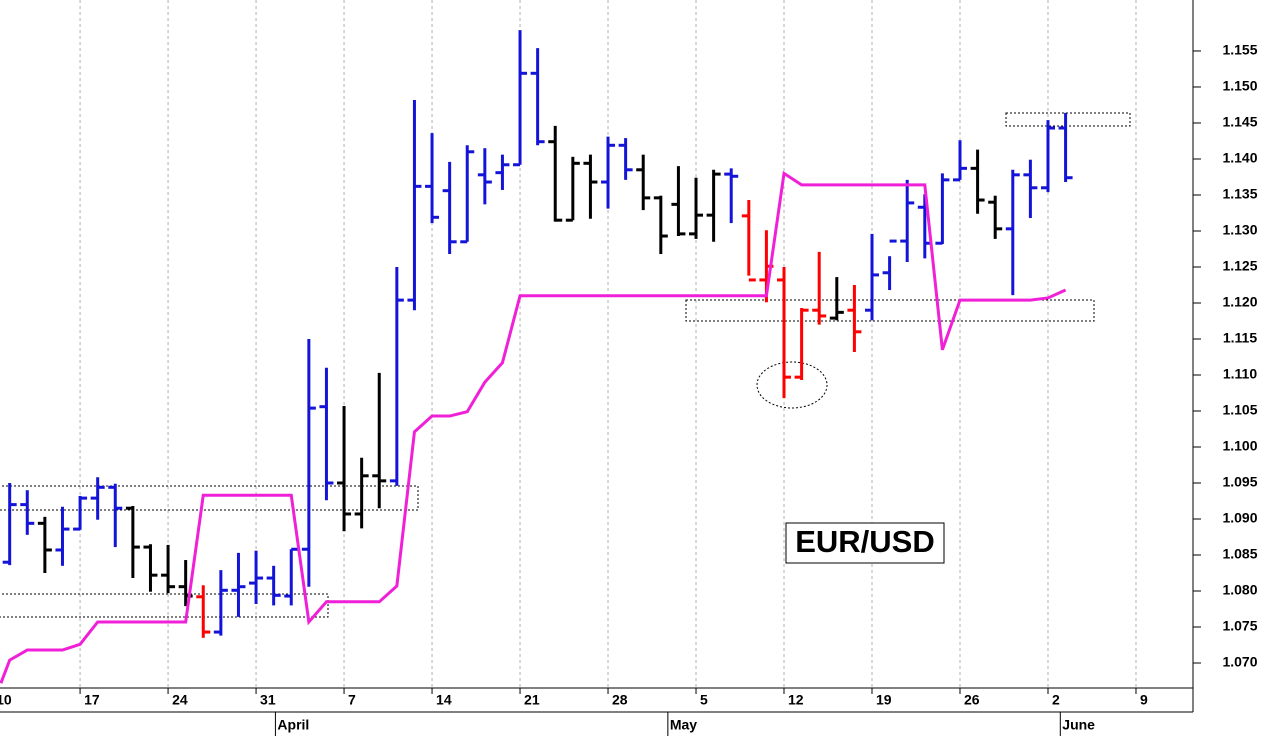 This screenshot has width=1265, height=736. What do you see at coordinates (1239, 662) in the screenshot?
I see `y-tick-label: 1.070` at bounding box center [1239, 662].